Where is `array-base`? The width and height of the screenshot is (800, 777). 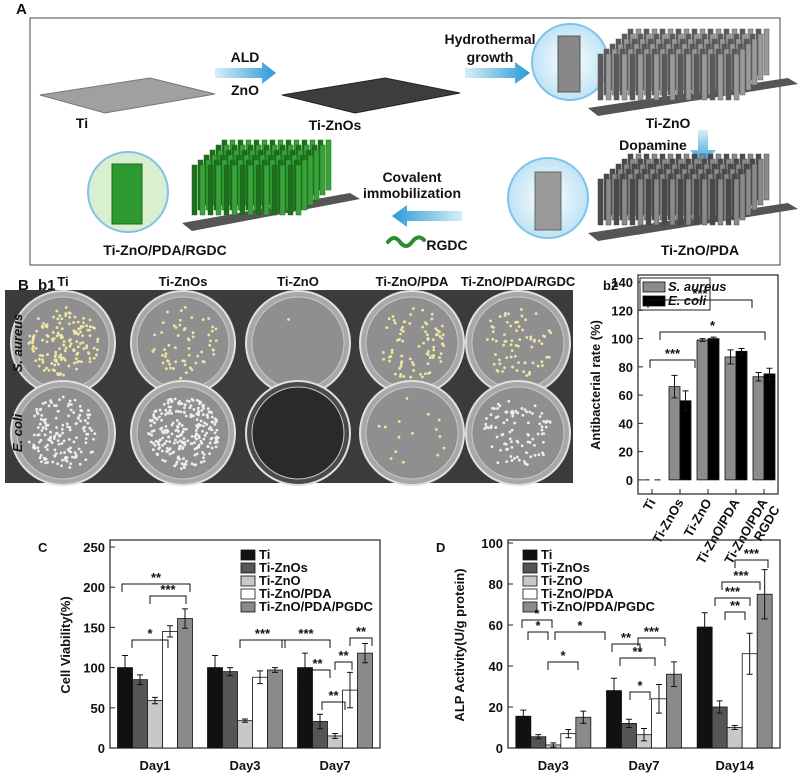
array-base is located at coordinates (271, 212).